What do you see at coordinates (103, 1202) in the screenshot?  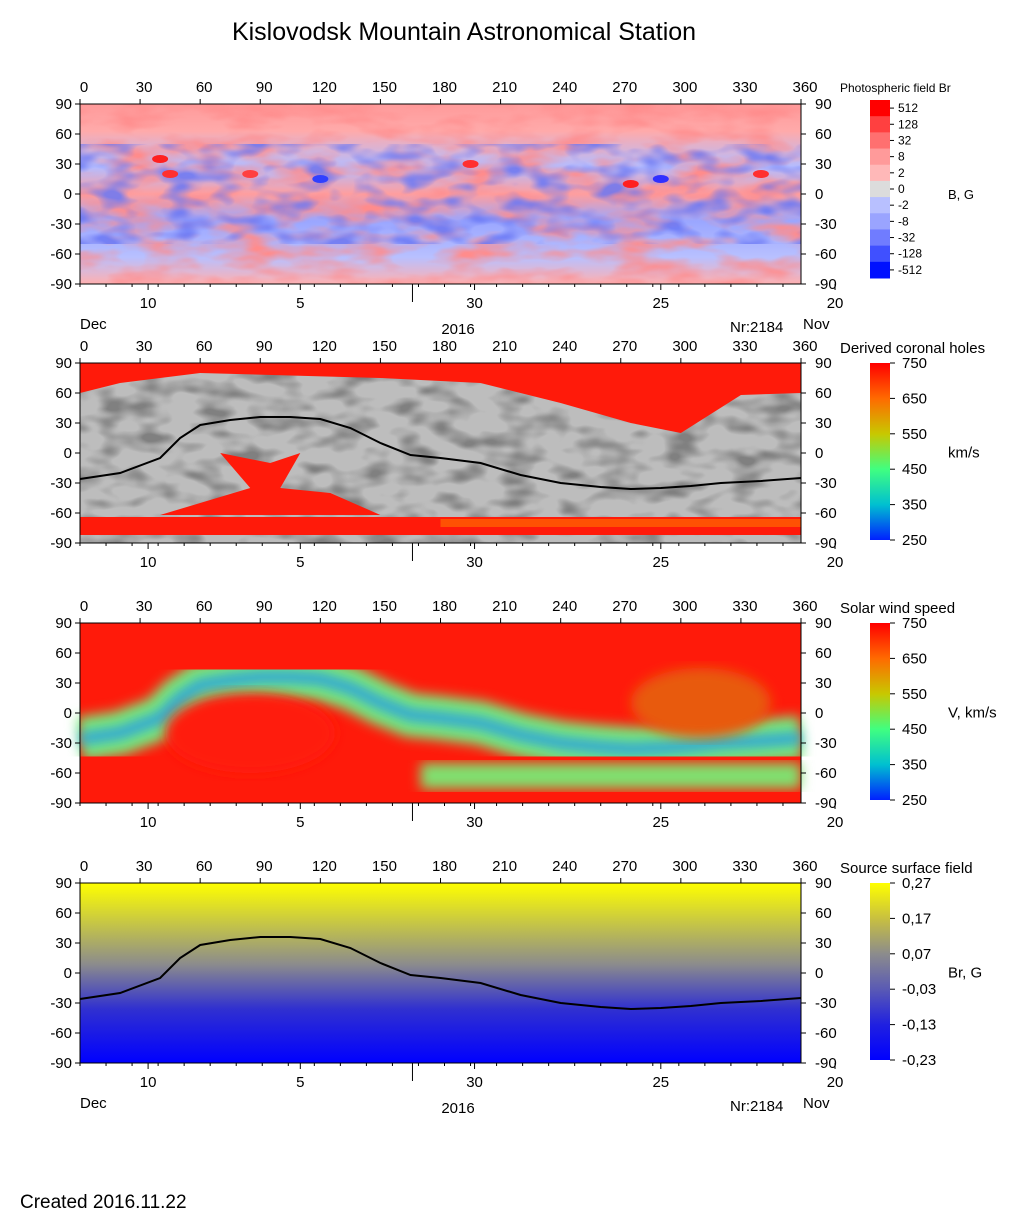 I see `created-label: Created 2016.11.22` at bounding box center [103, 1202].